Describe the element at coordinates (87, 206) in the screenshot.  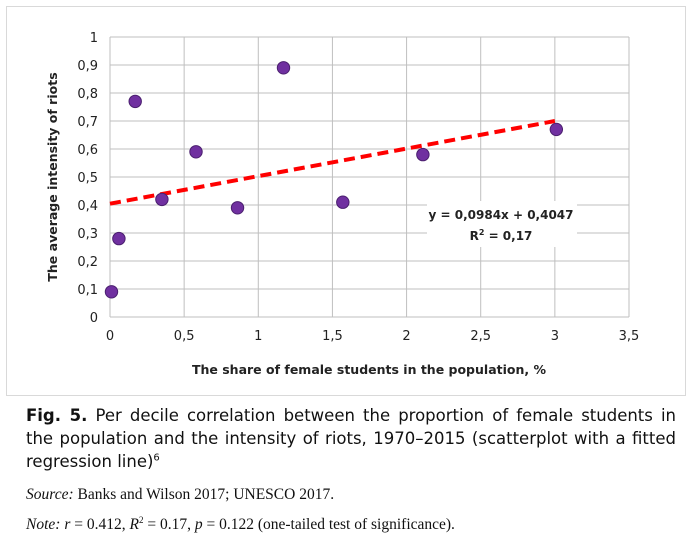
I see `y-tick-label: 0,4` at that location.